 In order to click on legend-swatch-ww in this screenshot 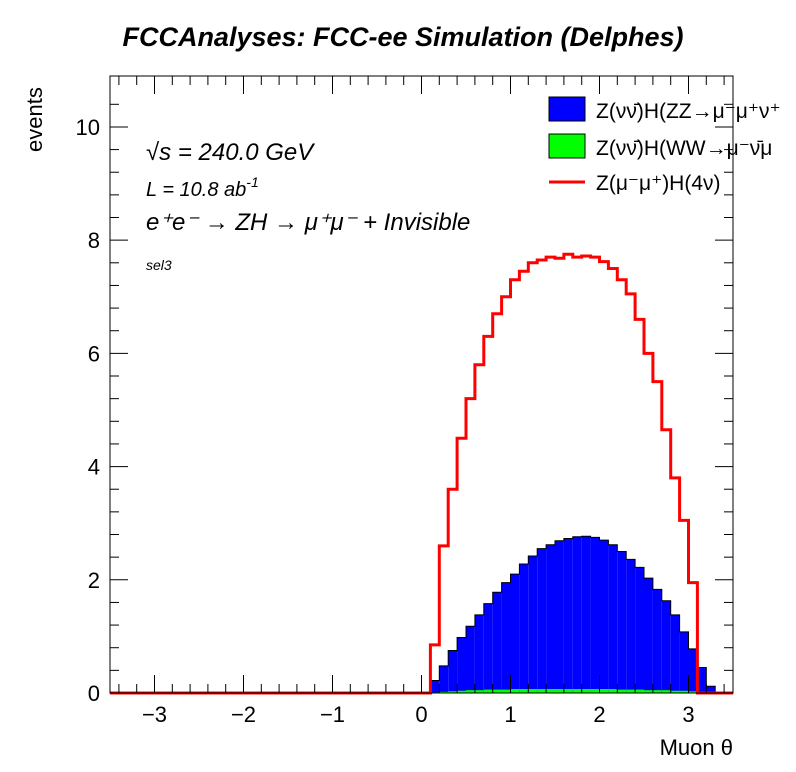, I will do `click(567, 146)`.